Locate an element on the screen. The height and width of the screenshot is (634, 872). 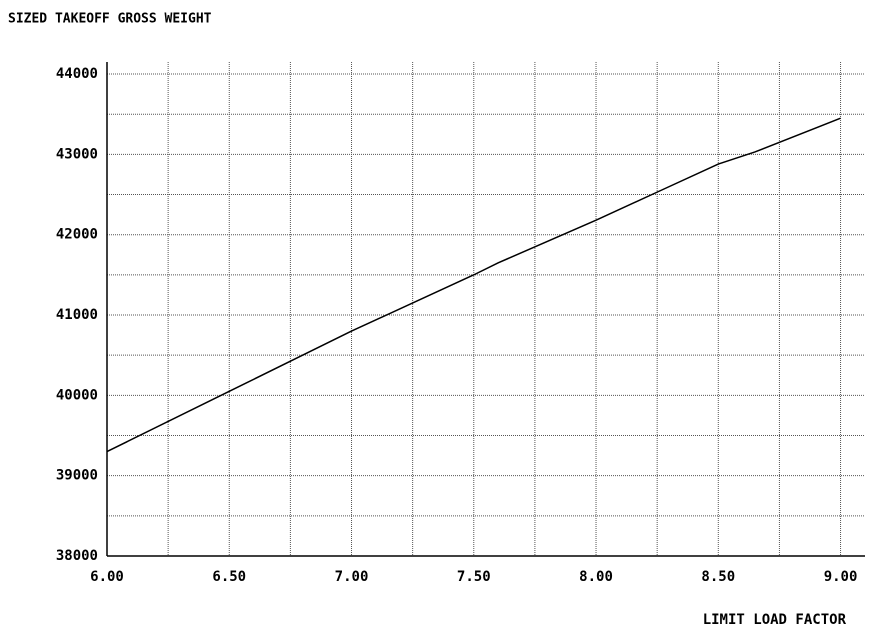
x-axis-label: LIMIT LOAD FACTOR is located at coordinates (775, 620).